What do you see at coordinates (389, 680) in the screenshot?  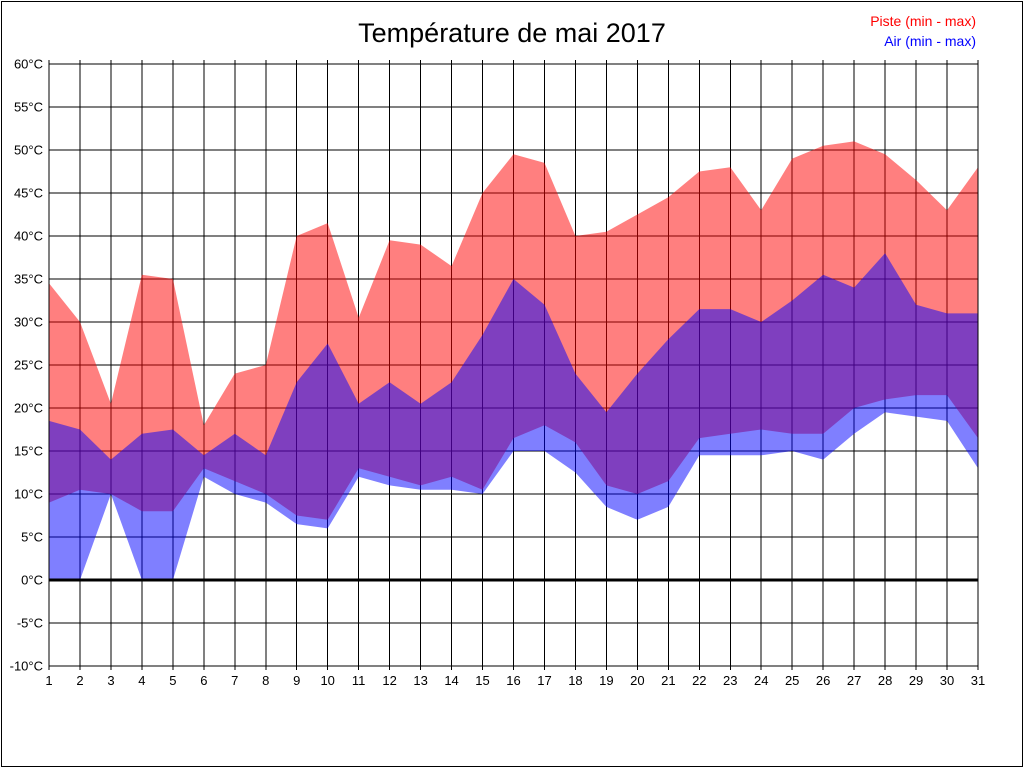 I see `x-axis-label: 12` at bounding box center [389, 680].